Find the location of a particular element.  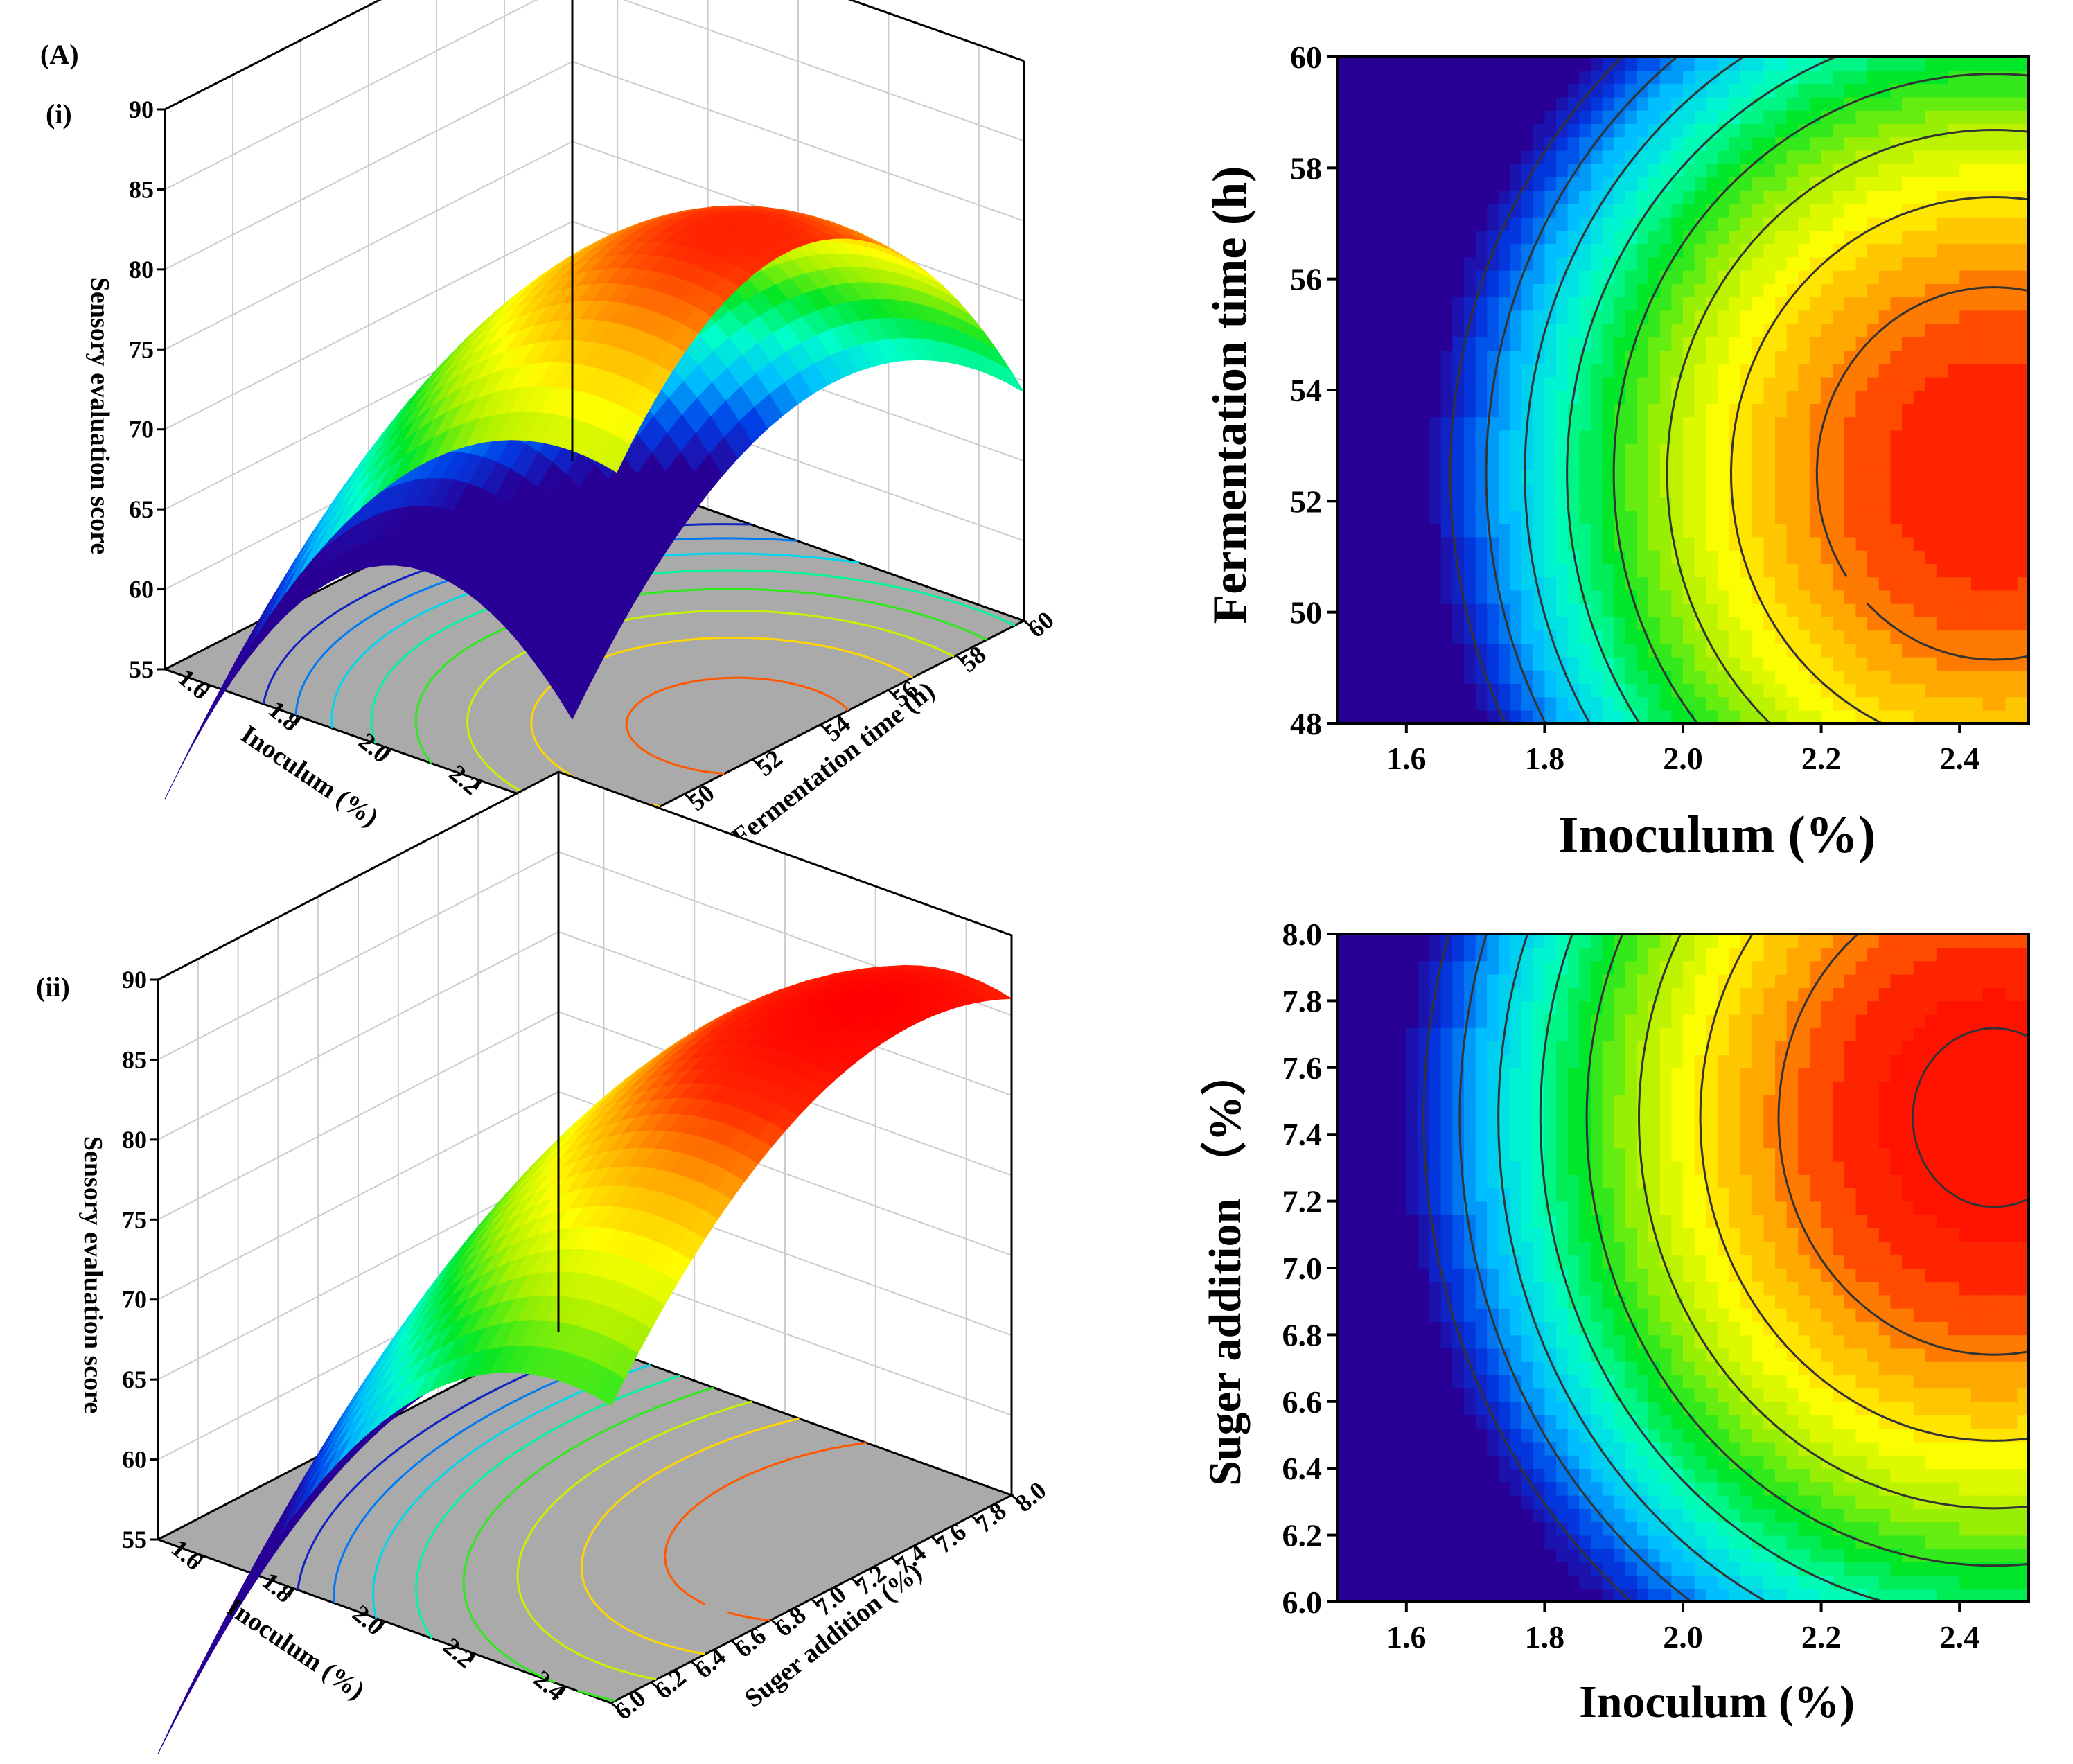

panel-label-A: (A) is located at coordinates (59, 54).